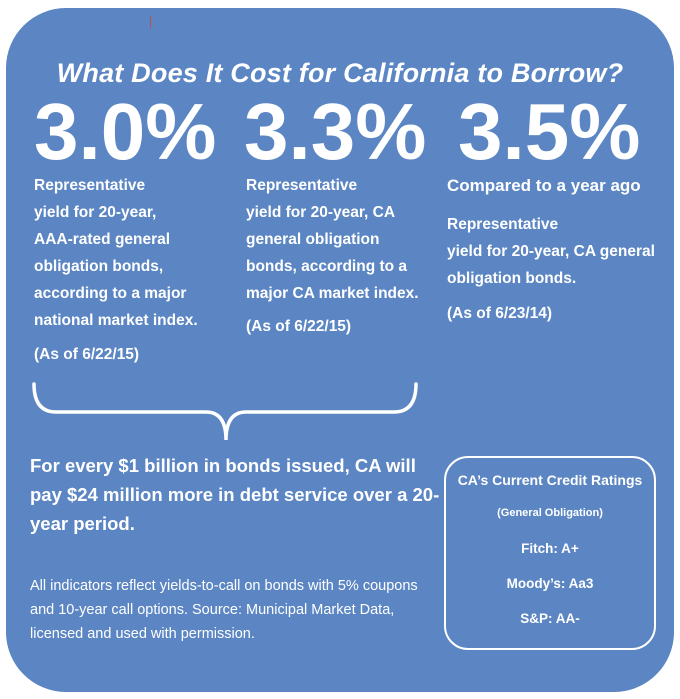 Image resolution: width=680 pixels, height=699 pixels. Describe the element at coordinates (327, 266) in the screenshot. I see `stat-line: bonds, according to a` at that location.